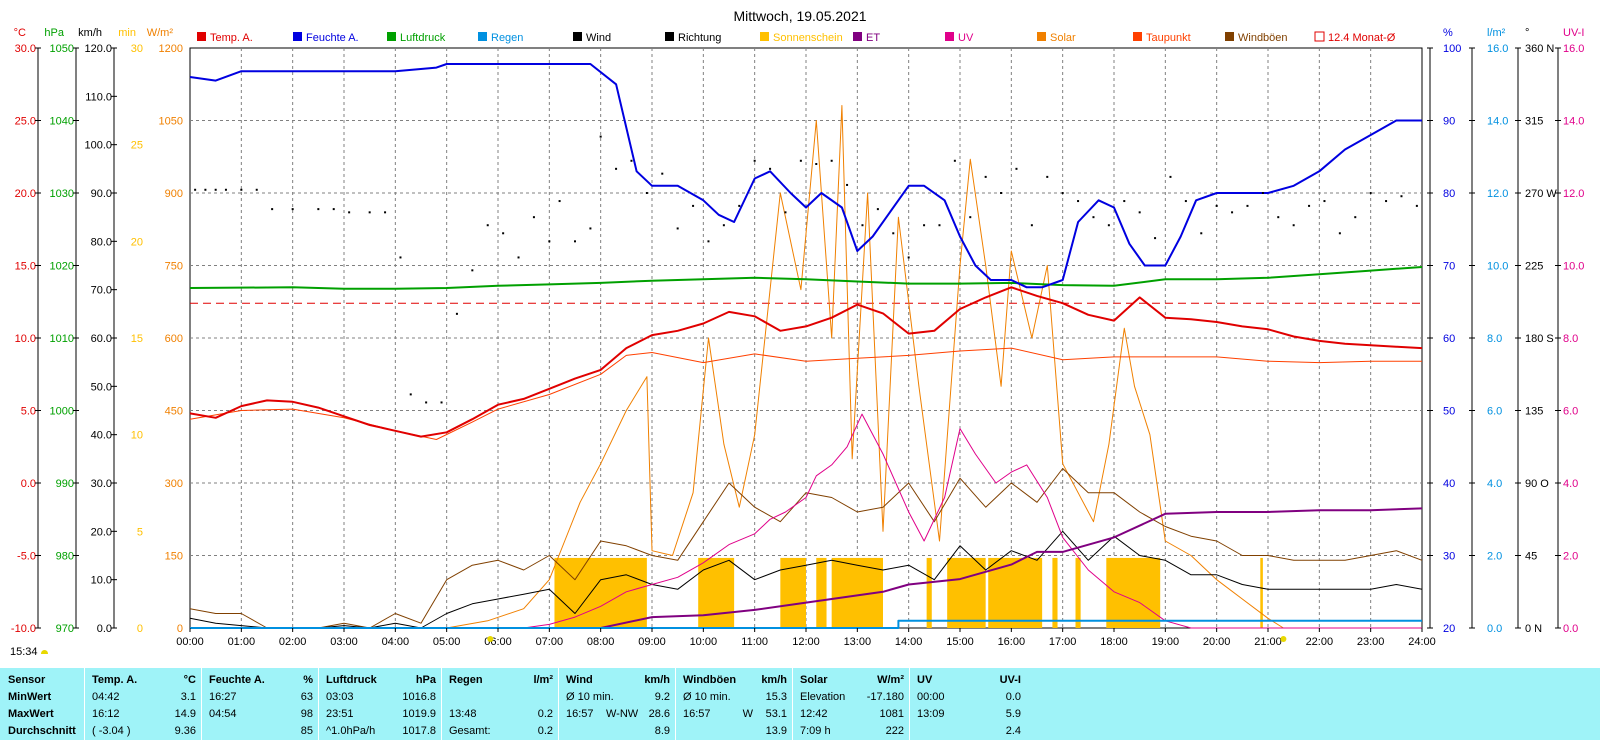 This screenshot has width=1600, height=740. I want to click on direction-axis-tick: 360 N, so click(1539, 49).